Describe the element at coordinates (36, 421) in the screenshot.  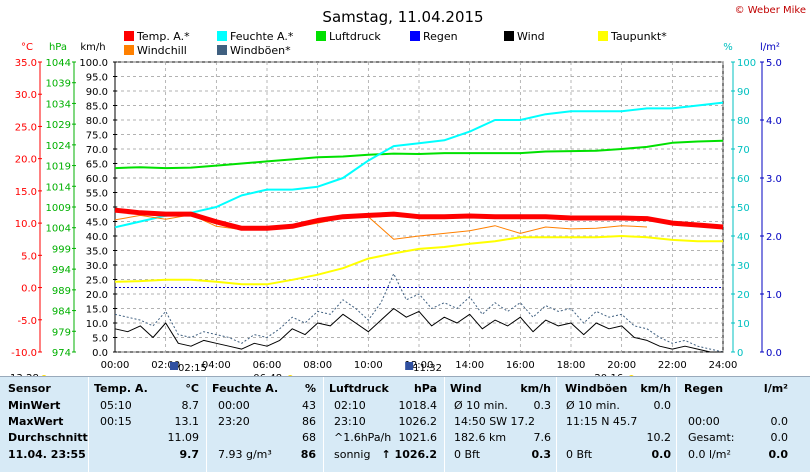
I see `row-label: MaxWert` at that location.